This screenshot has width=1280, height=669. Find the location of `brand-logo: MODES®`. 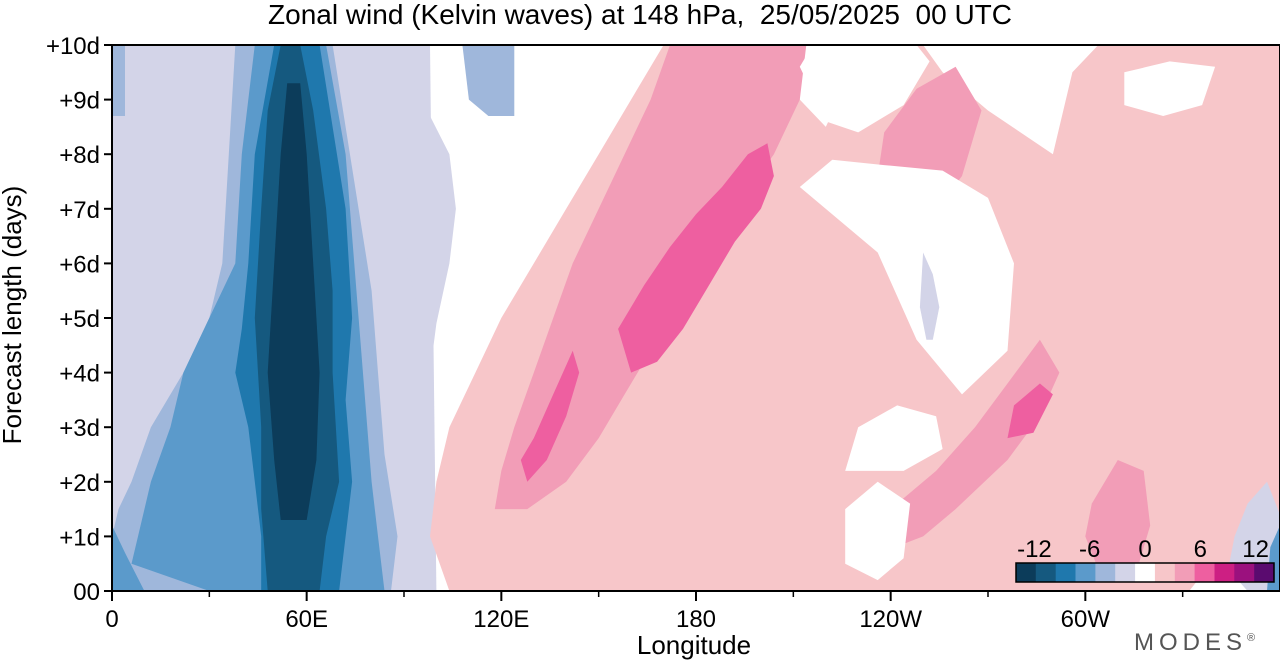

brand-logo: MODES® is located at coordinates (1194, 640).